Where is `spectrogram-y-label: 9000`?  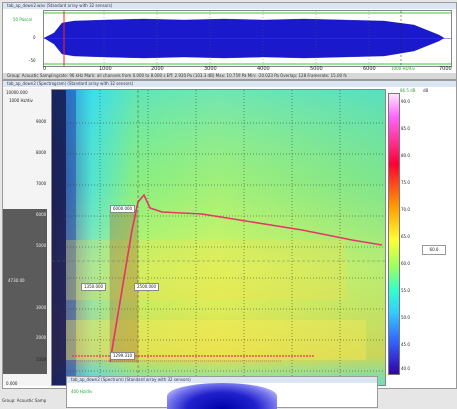
spectrogram-y-label: 9000 is located at coordinates (41, 121).